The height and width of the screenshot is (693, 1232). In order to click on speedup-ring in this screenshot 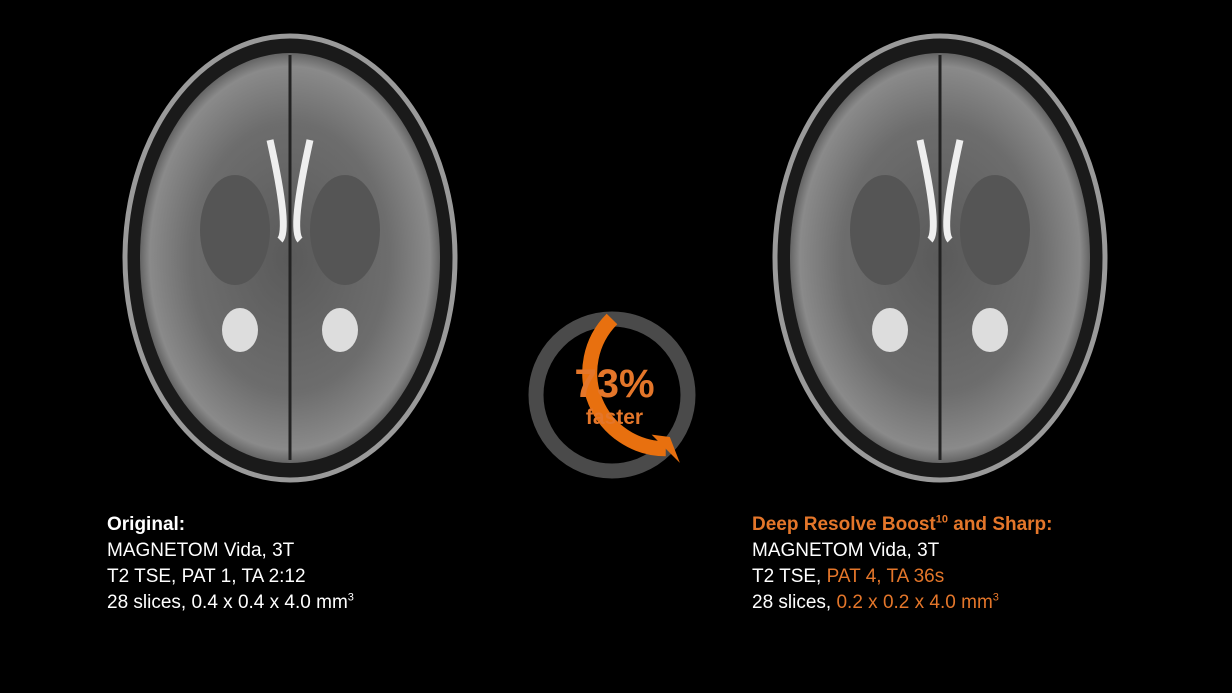, I will do `click(612, 395)`.